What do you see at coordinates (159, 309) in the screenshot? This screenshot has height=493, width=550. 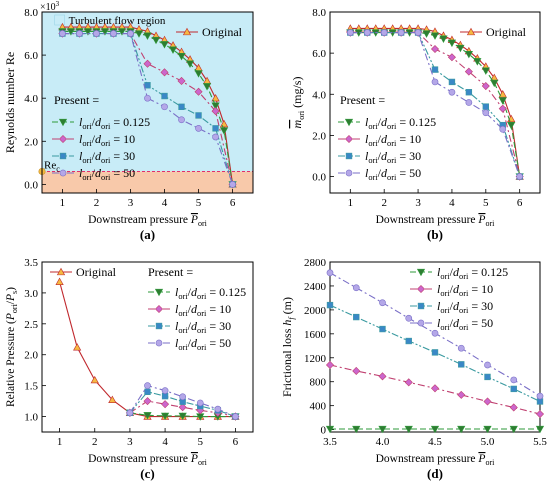 I see `legend-marker-p10` at bounding box center [159, 309].